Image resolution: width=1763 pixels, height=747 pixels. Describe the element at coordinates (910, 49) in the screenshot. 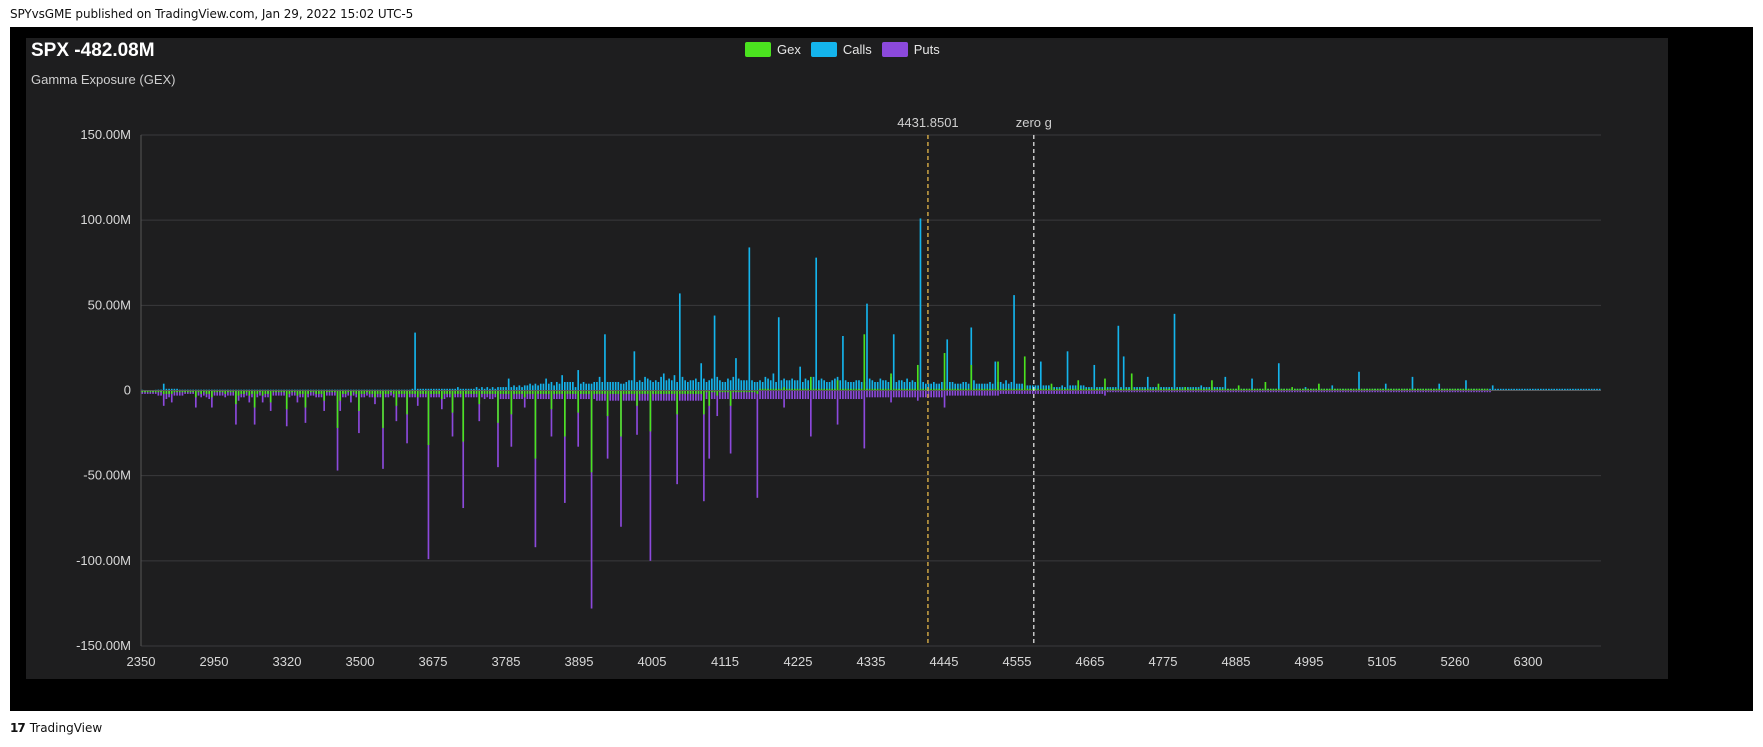

I see `legend-item-puts: Puts` at that location.